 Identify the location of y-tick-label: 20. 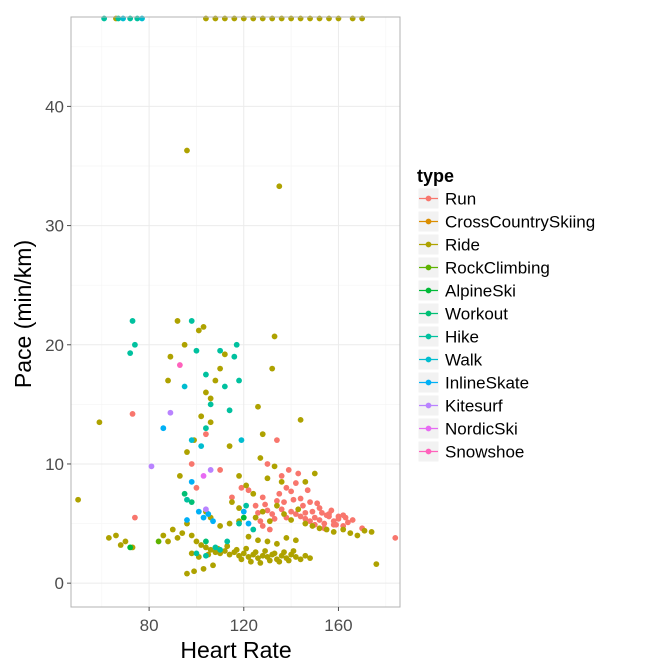
(54, 345).